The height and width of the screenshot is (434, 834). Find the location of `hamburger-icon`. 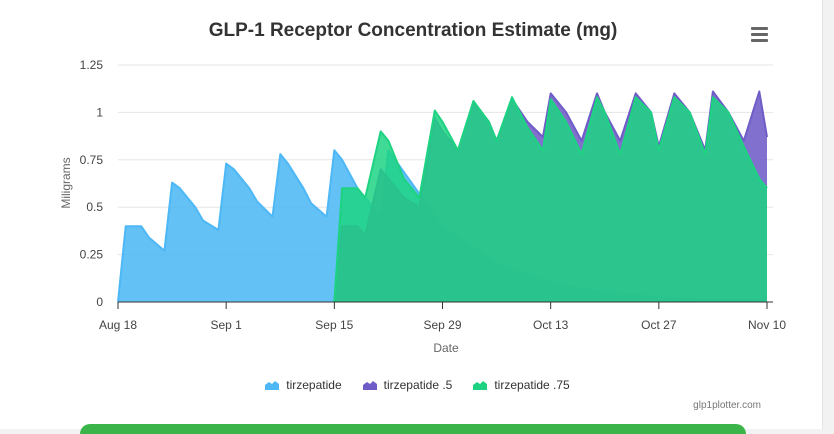

hamburger-icon is located at coordinates (759, 28).